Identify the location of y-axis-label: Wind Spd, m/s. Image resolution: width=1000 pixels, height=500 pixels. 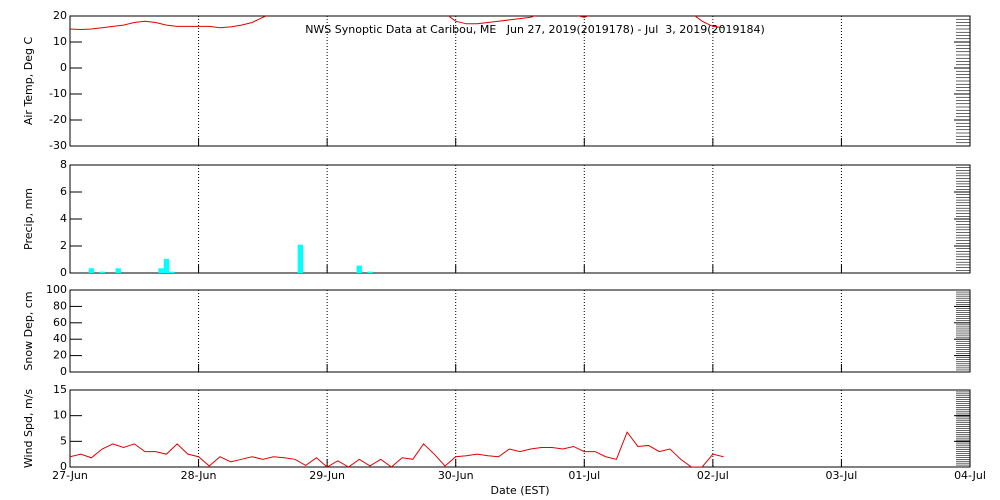
(28, 429).